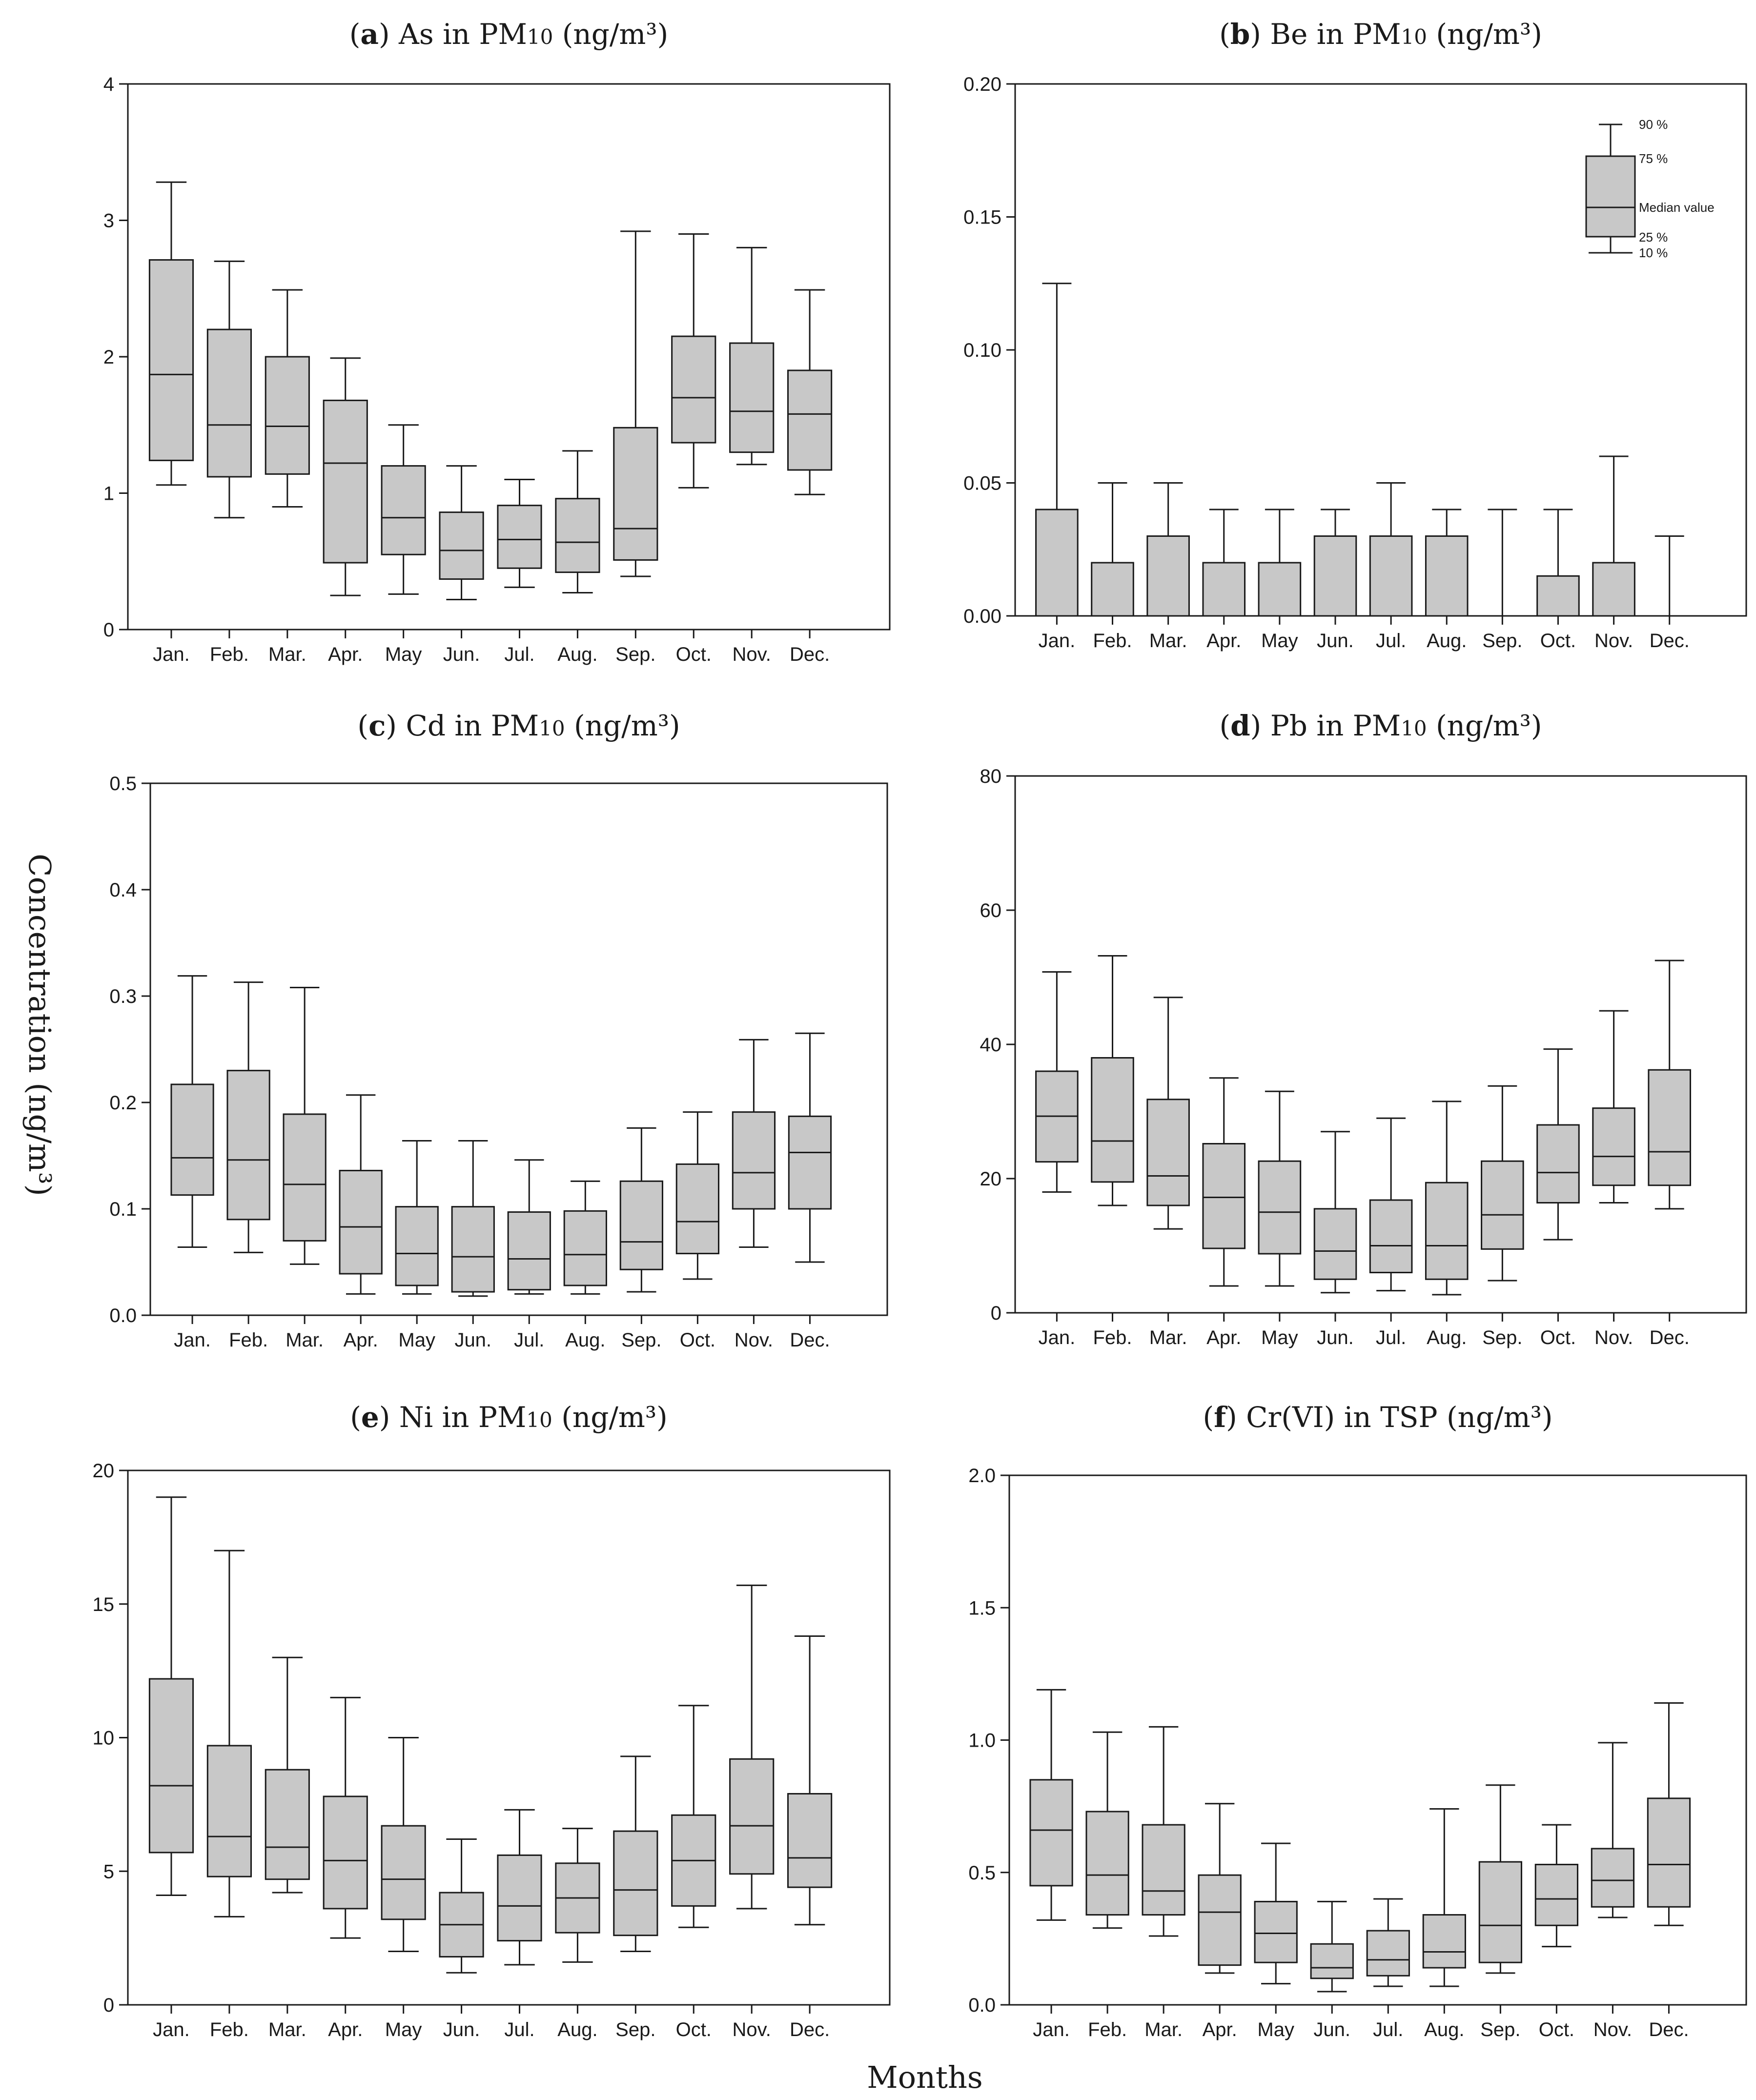 The image size is (1756, 2100). I want to click on y-tick-label: 0.4, so click(123, 890).